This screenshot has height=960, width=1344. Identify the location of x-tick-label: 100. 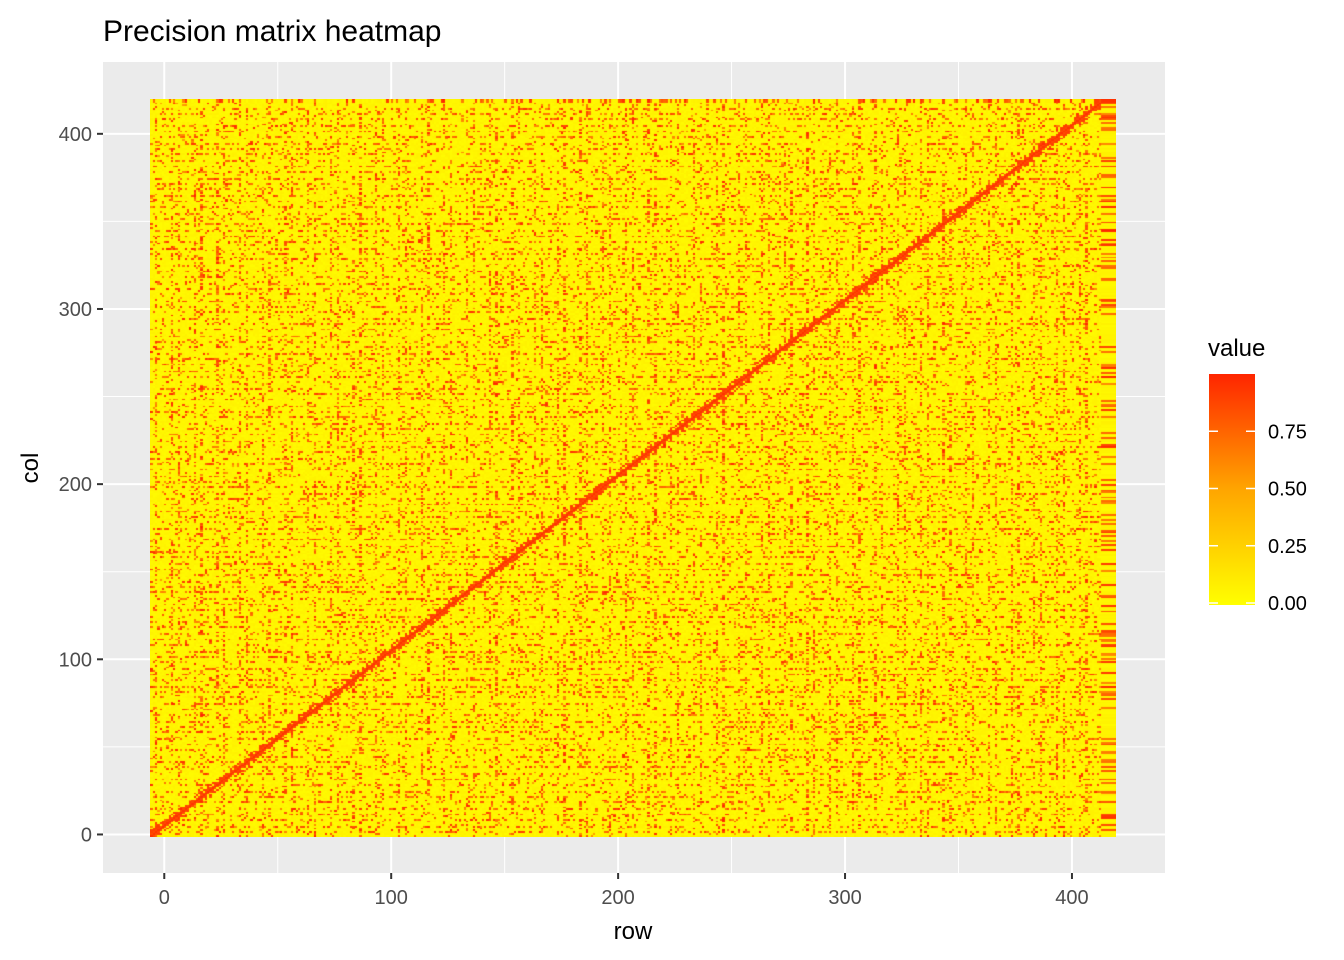
(391, 898).